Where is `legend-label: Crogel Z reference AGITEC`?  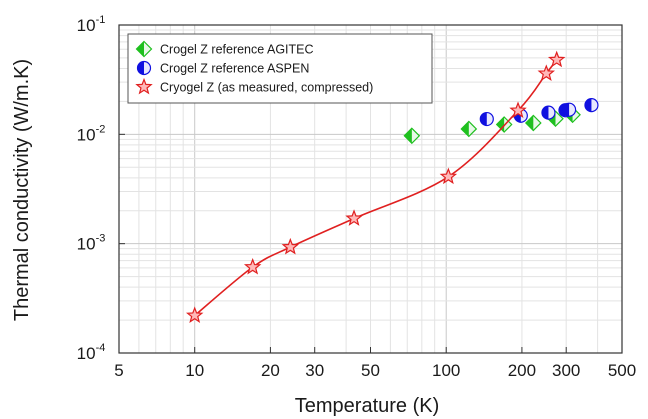
legend-label: Crogel Z reference AGITEC is located at coordinates (237, 50).